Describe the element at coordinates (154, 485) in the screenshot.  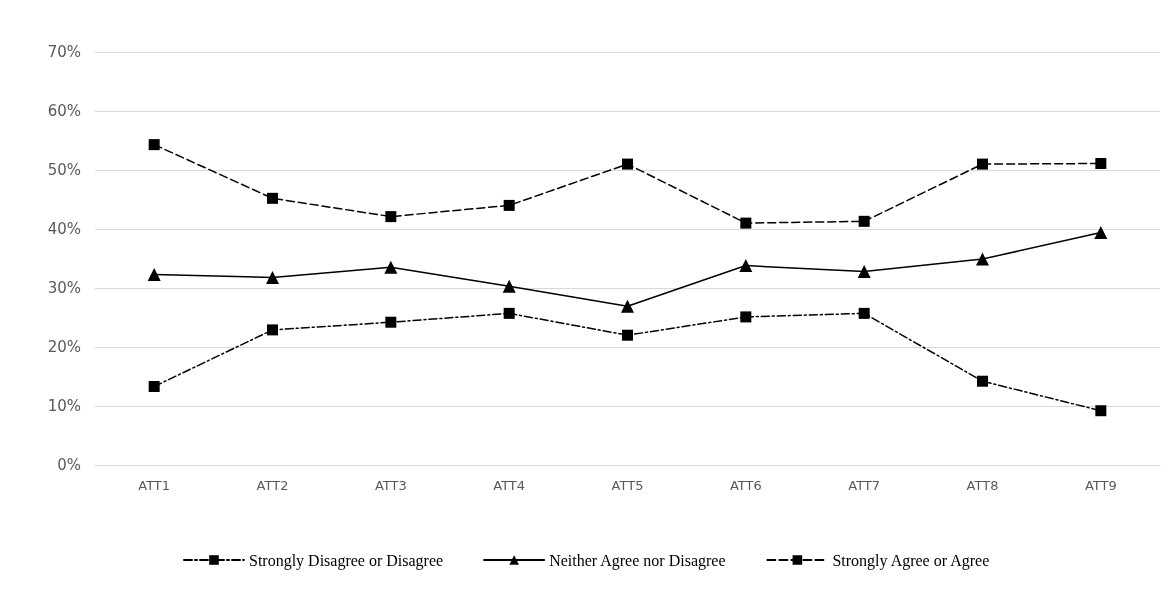
I see `x-tick-label: ATT1` at that location.